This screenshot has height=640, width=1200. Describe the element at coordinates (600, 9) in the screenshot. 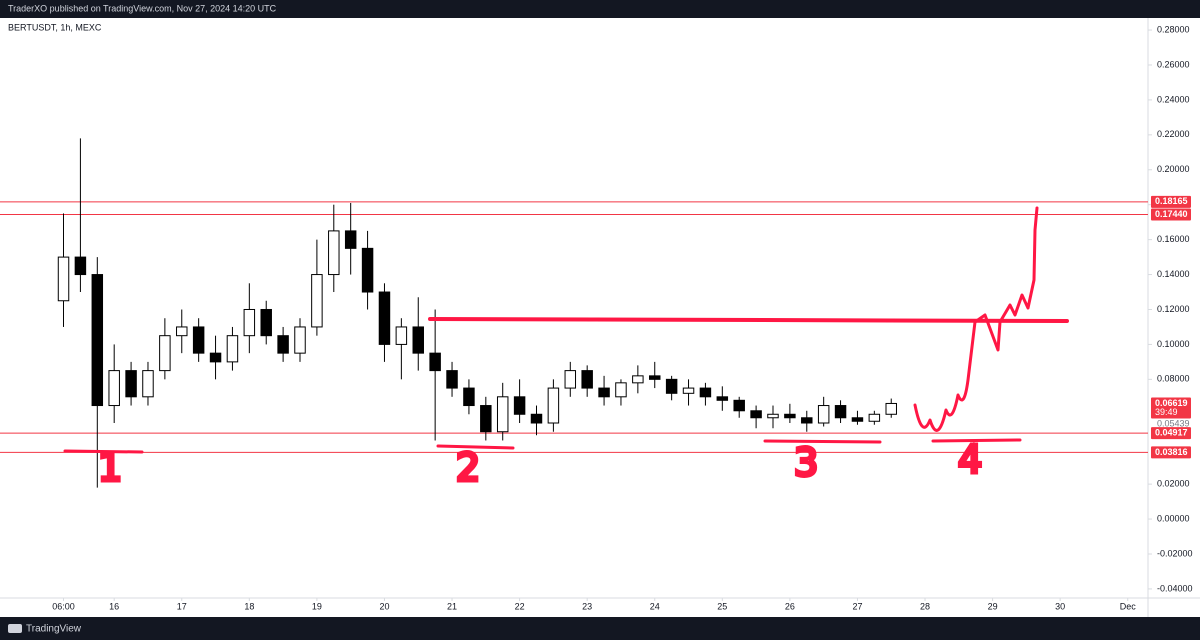

I see `header-bar` at that location.